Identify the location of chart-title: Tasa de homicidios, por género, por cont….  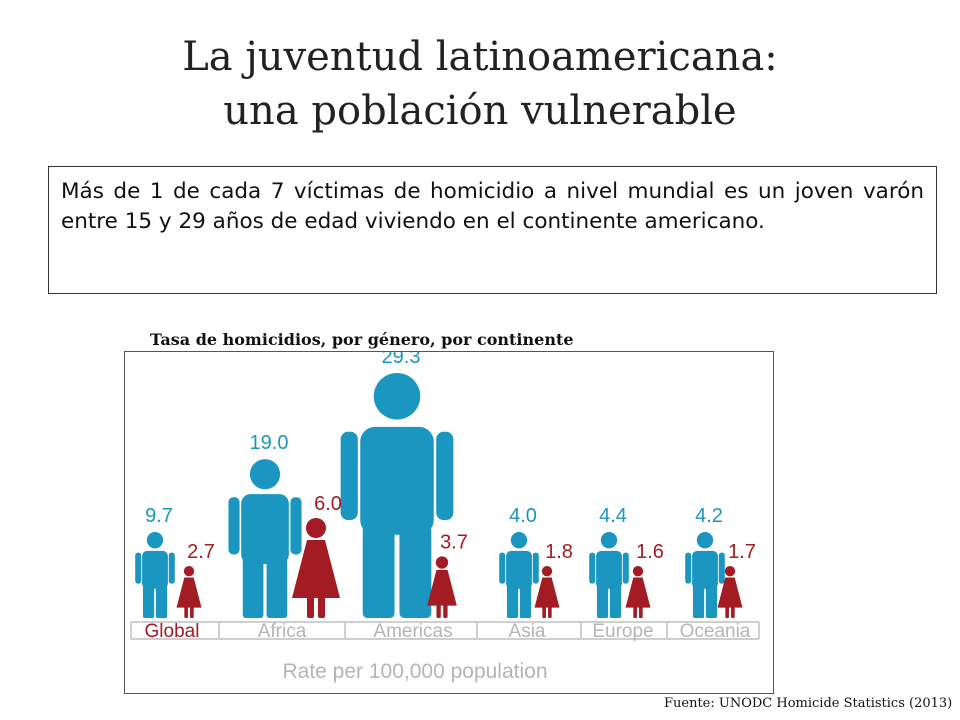
(362, 339).